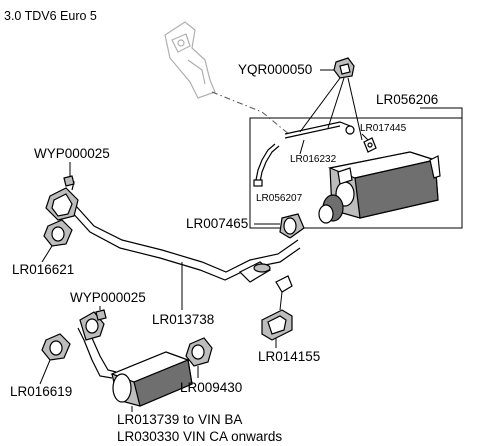  What do you see at coordinates (217, 223) in the screenshot?
I see `callout-lr007465: LR007465` at bounding box center [217, 223].